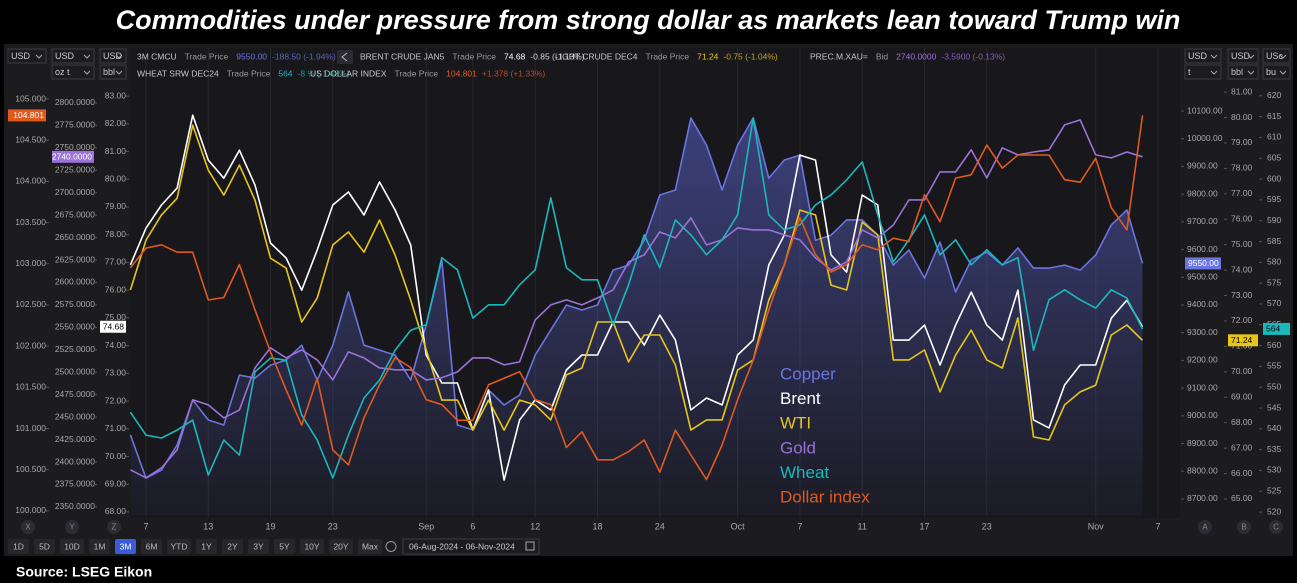 The image size is (1297, 583). I want to click on y-tick-label: 580, so click(1274, 262).